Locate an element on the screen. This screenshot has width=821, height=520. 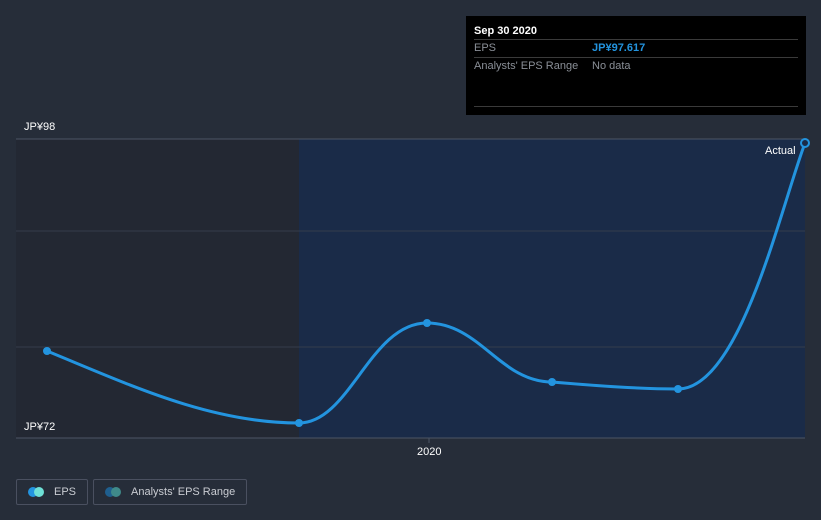
tooltip-range-label: Analysts' EPS Range is located at coordinates (526, 66).